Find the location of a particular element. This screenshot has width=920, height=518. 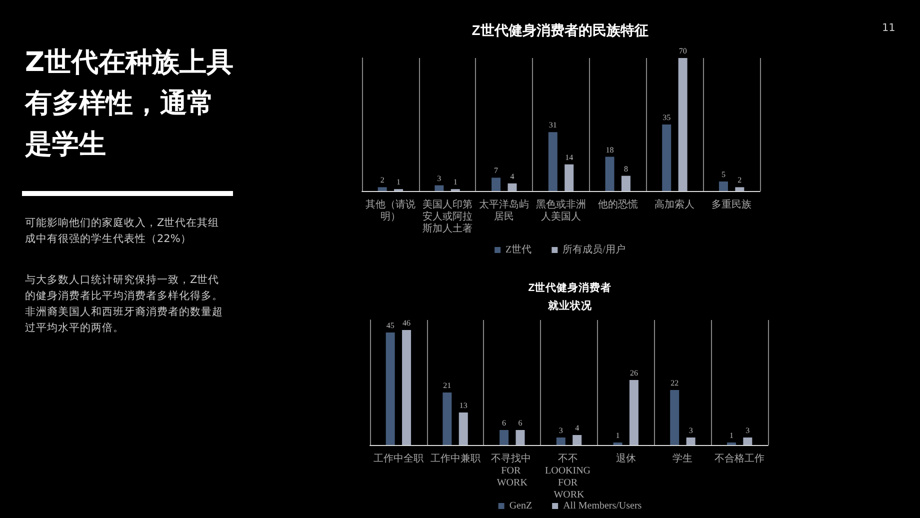

data-label: 18 is located at coordinates (610, 149).